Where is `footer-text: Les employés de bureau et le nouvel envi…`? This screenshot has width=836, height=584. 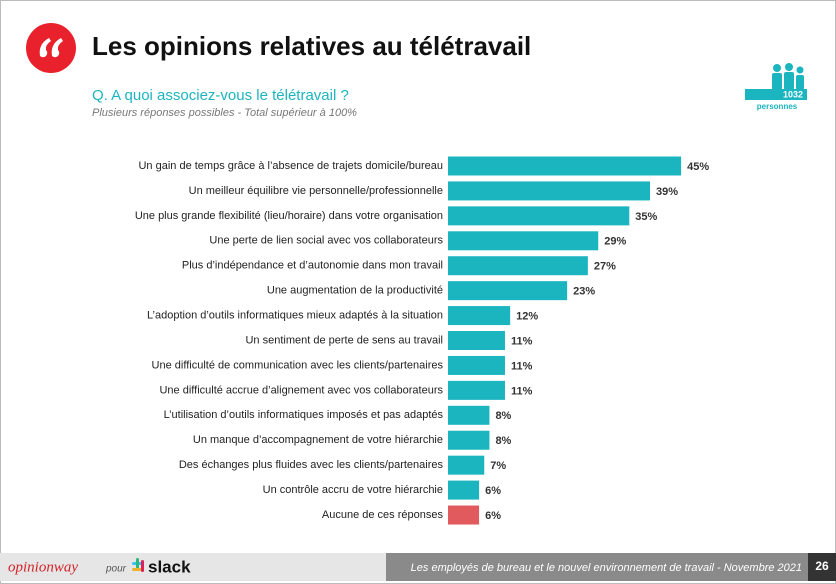
footer-text: Les employés de bureau et le nouvel envi… is located at coordinates (606, 568).